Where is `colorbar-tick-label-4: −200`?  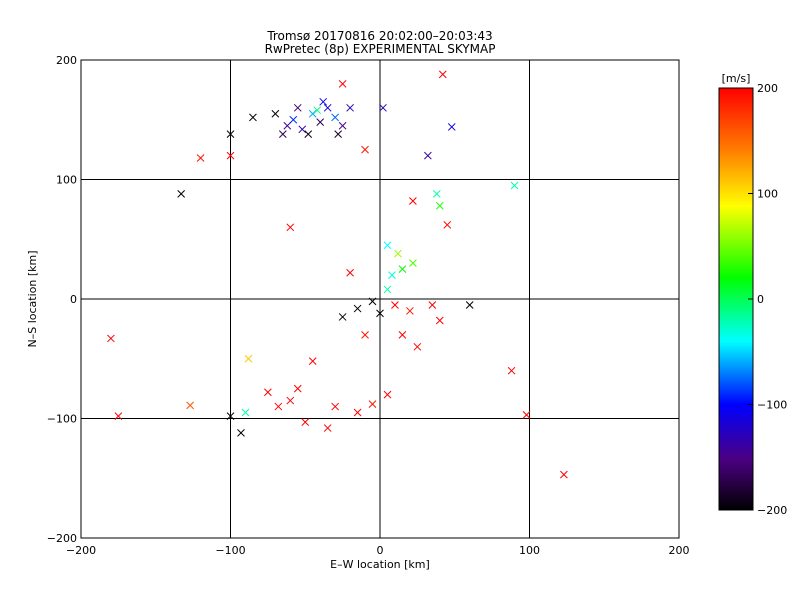
colorbar-tick-label-4: −200 is located at coordinates (772, 510).